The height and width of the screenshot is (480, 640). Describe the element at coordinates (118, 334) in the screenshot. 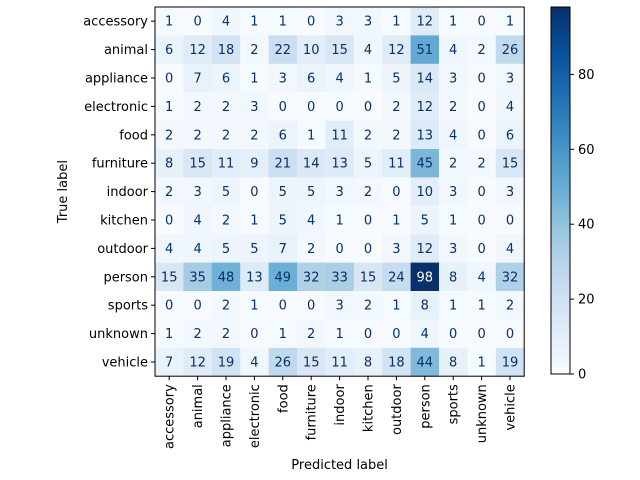

I see `y-tick-label: unknown` at that location.